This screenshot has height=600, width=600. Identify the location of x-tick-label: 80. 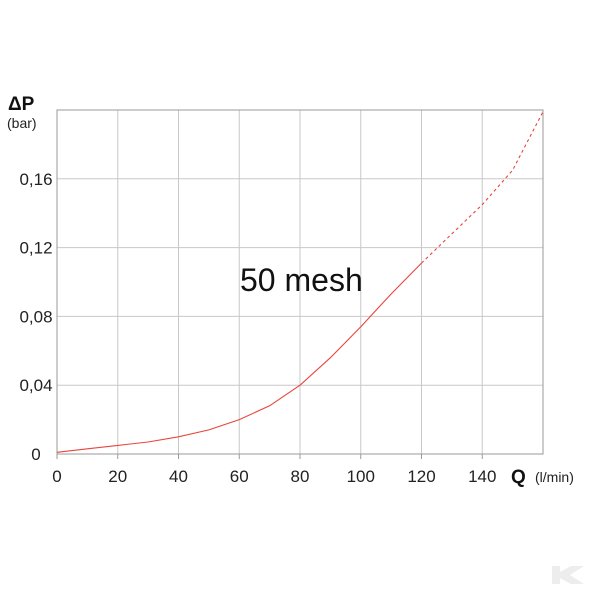
(300, 476).